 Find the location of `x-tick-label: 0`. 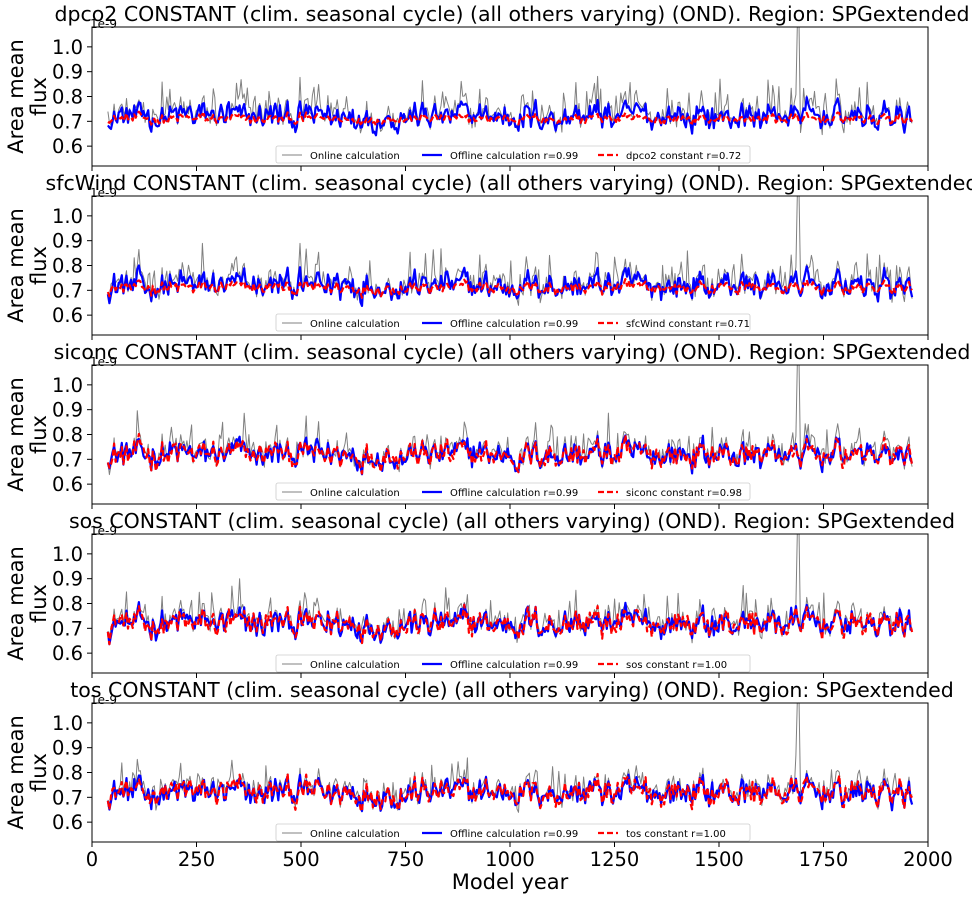

x-tick-label: 0 is located at coordinates (92, 859).